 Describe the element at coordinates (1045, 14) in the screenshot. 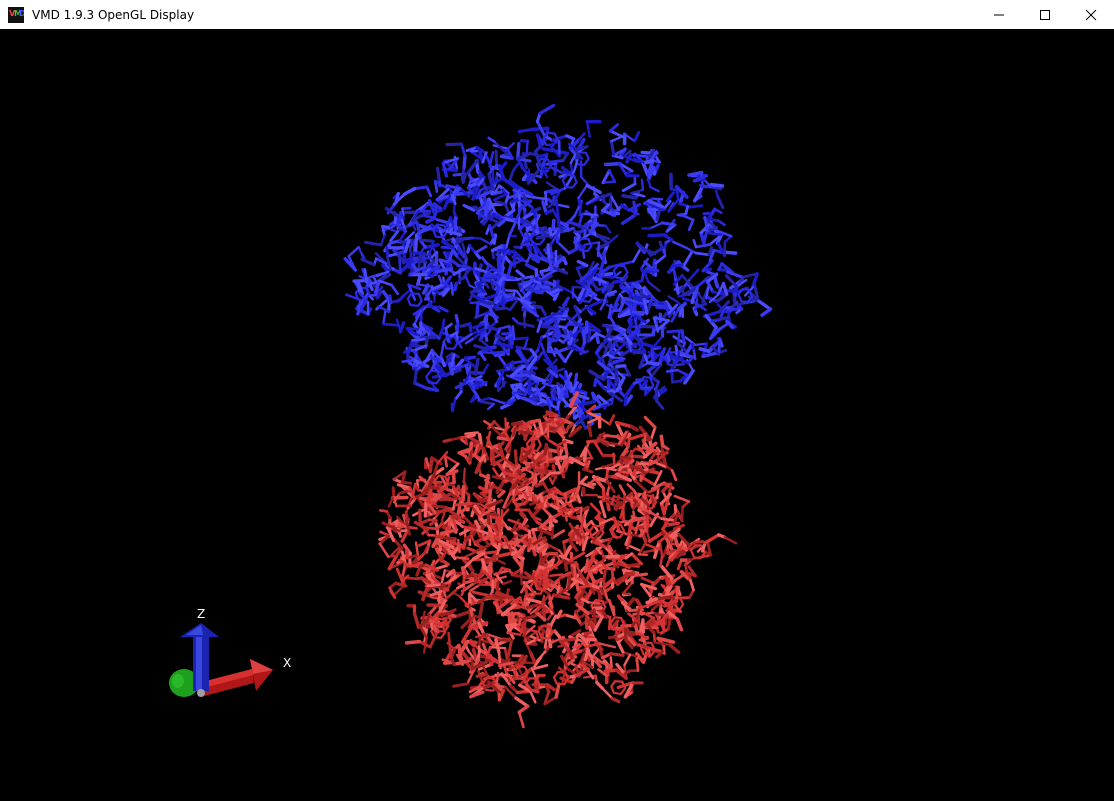

I see `maximize-button` at that location.